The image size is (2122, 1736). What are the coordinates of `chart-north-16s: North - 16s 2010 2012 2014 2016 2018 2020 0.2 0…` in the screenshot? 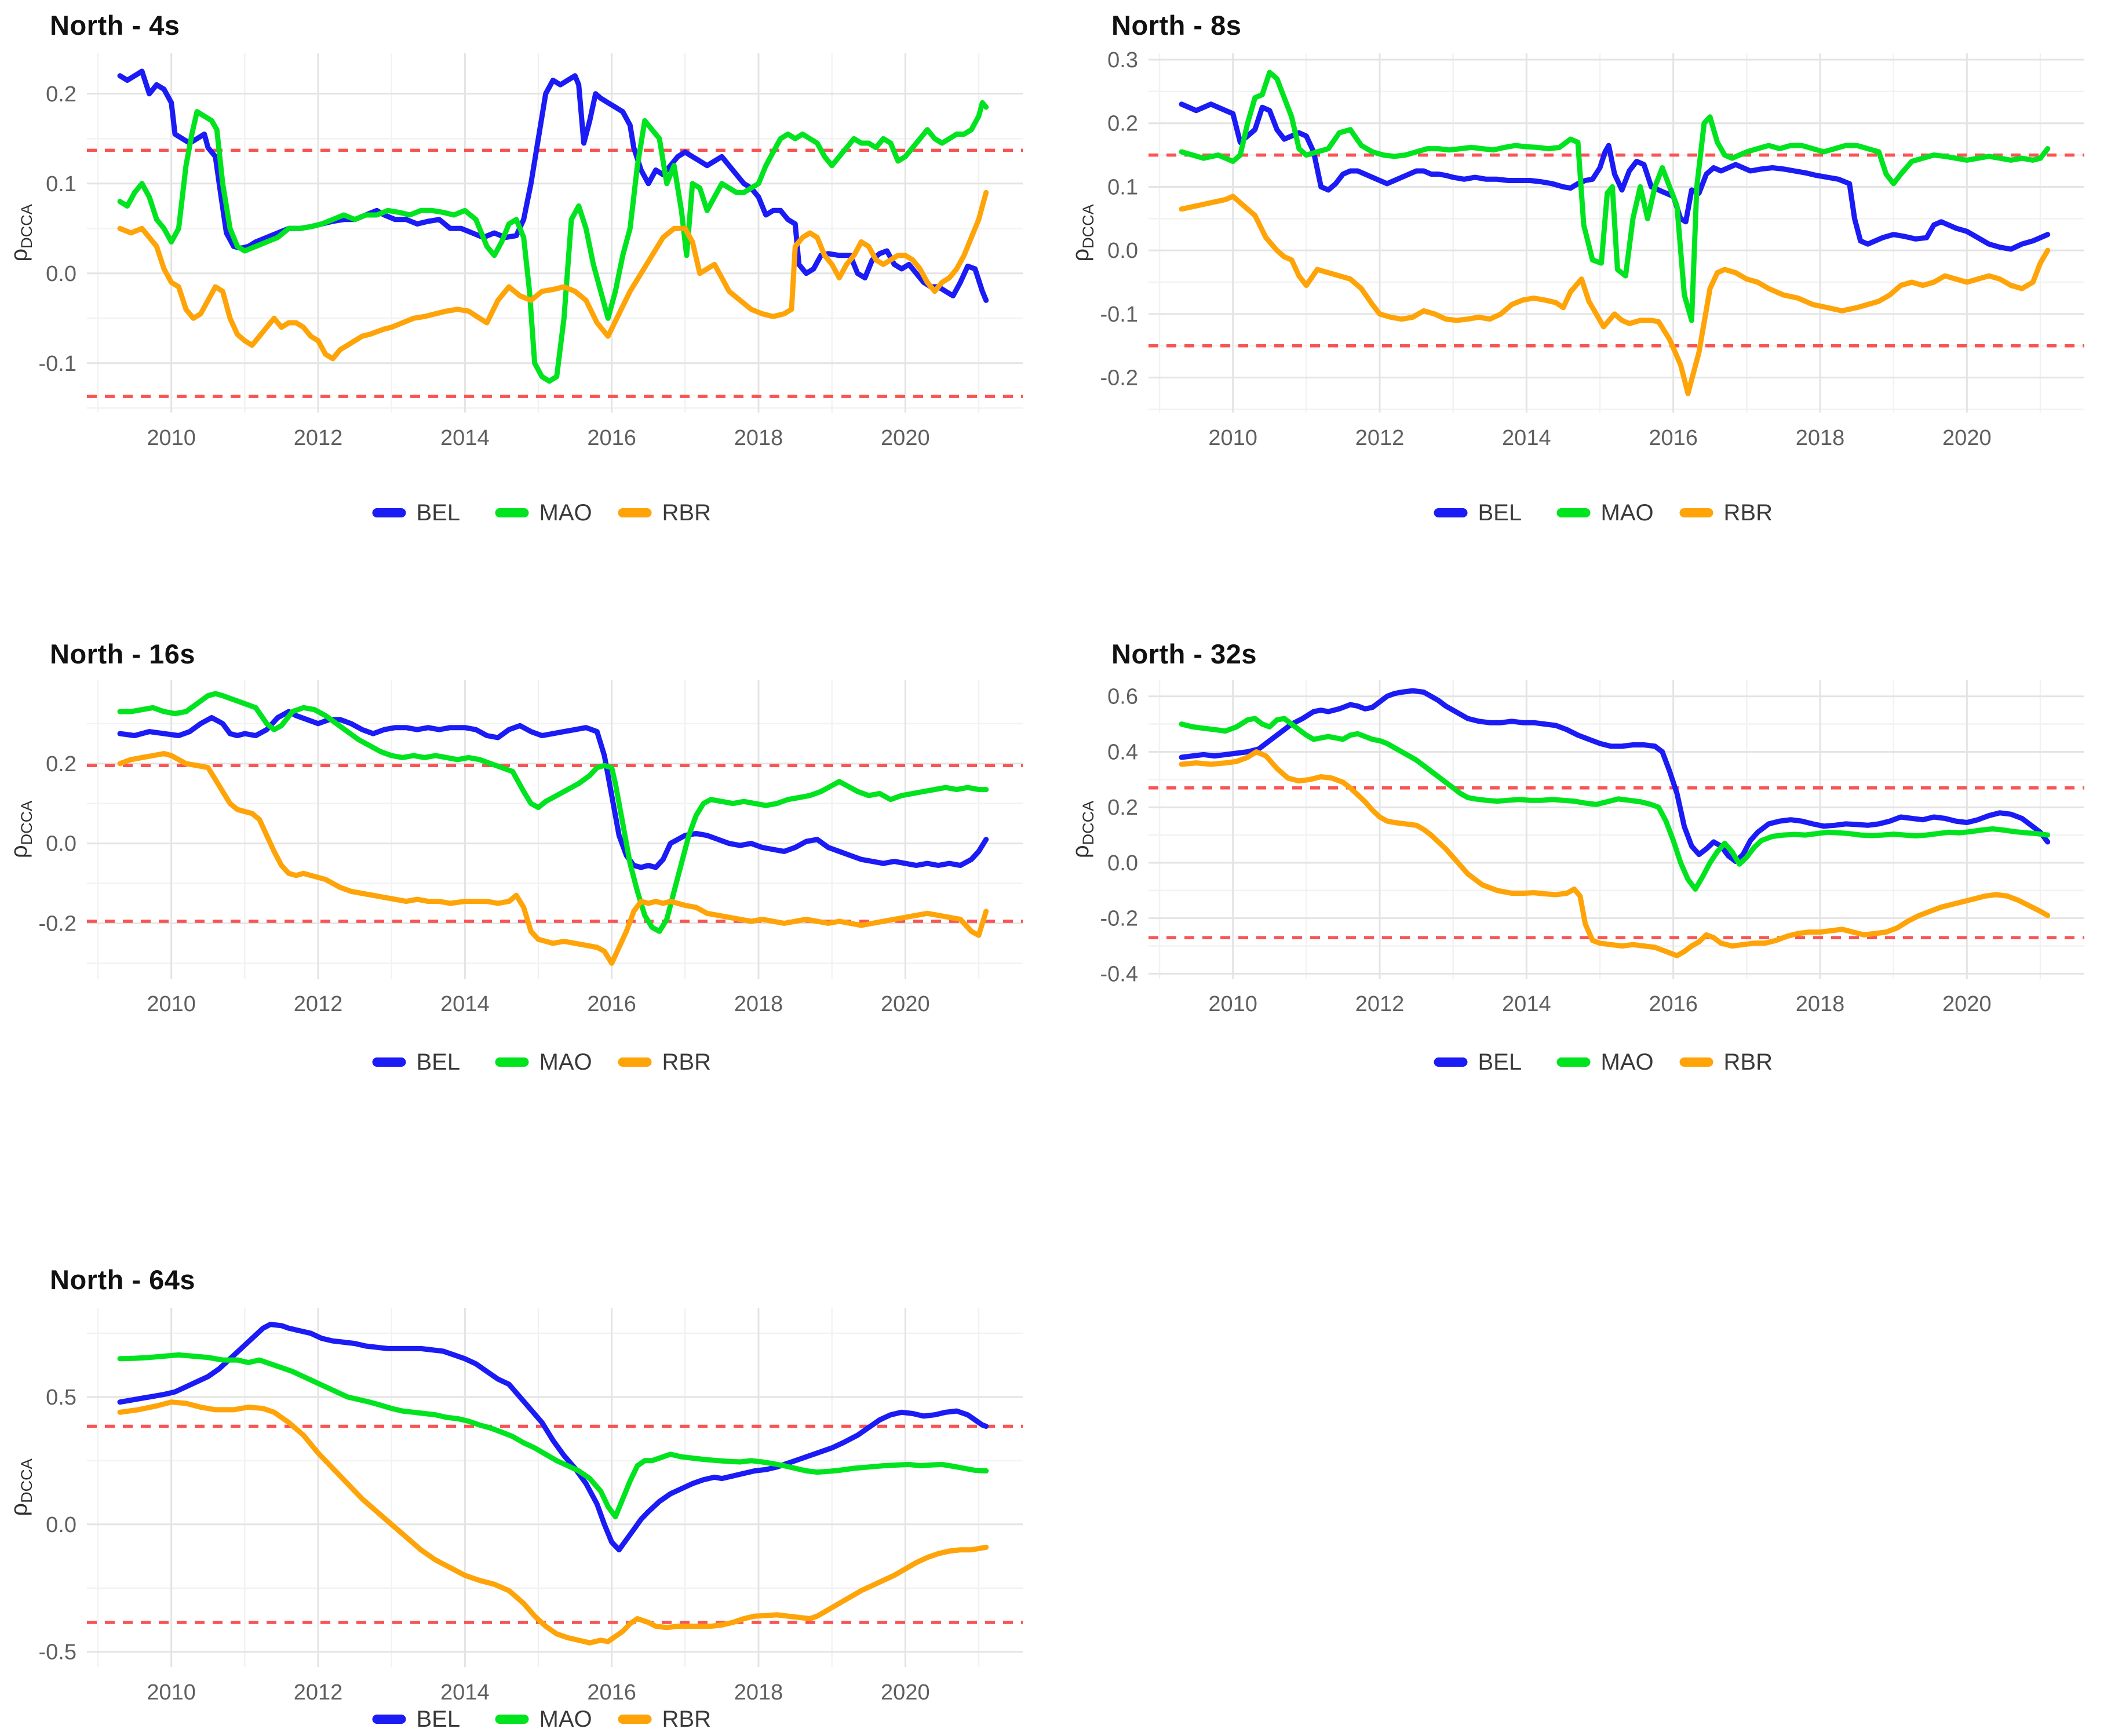 It's located at (530, 871).